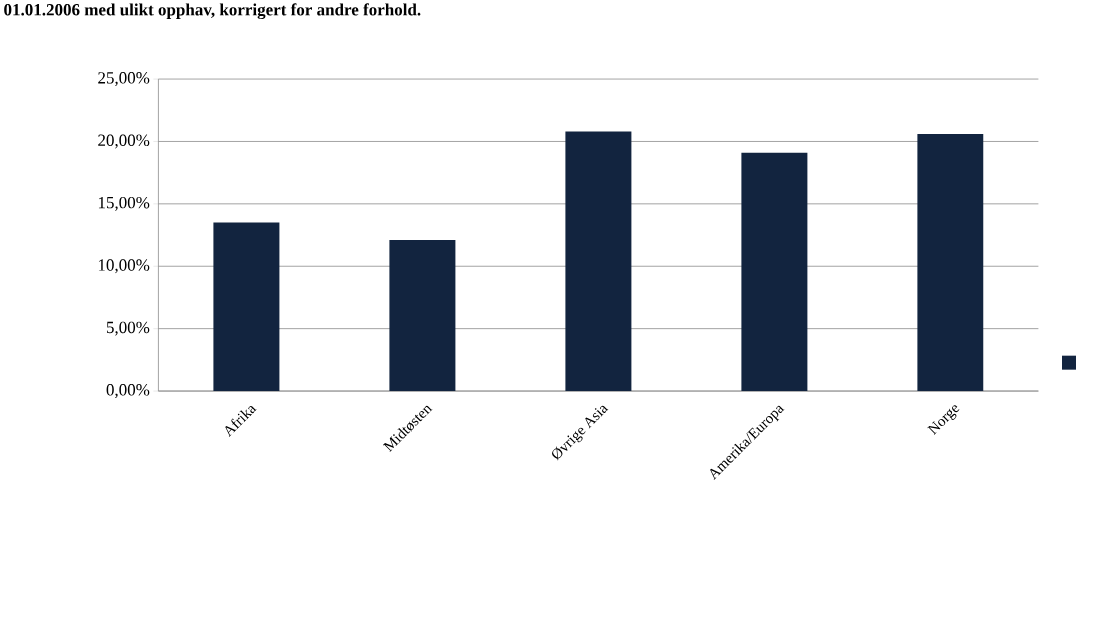  What do you see at coordinates (128, 328) in the screenshot?
I see `y-tick-label: 5,00%` at bounding box center [128, 328].